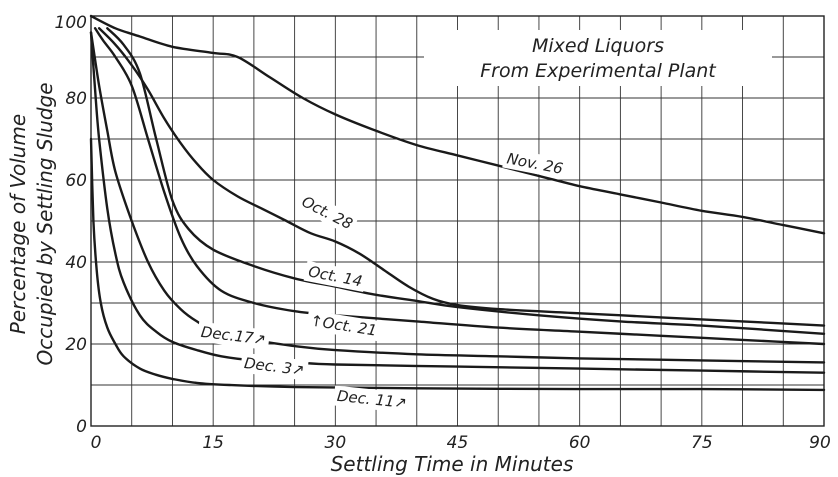 The height and width of the screenshot is (477, 838). I want to click on x-tick-label: 90, so click(820, 443).